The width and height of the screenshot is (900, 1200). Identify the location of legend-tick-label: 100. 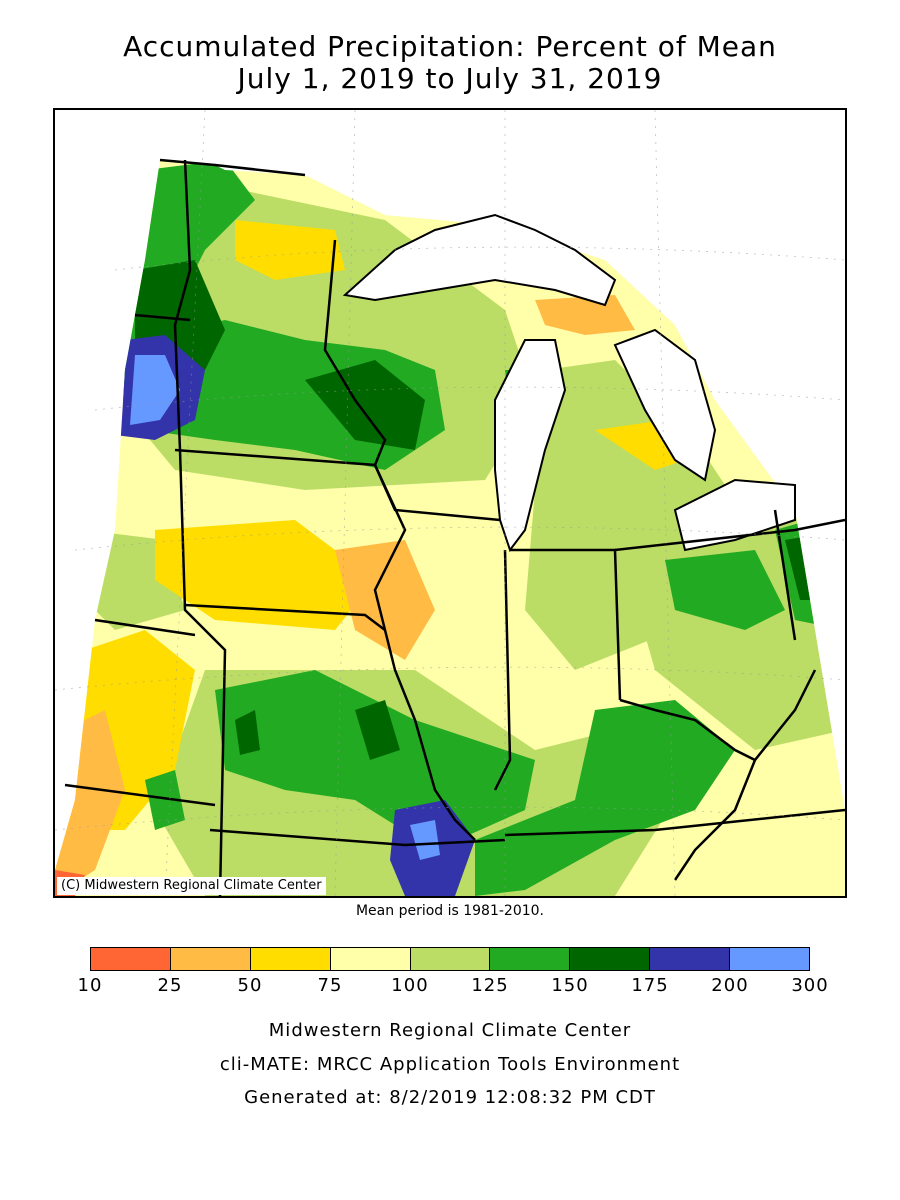
(410, 985).